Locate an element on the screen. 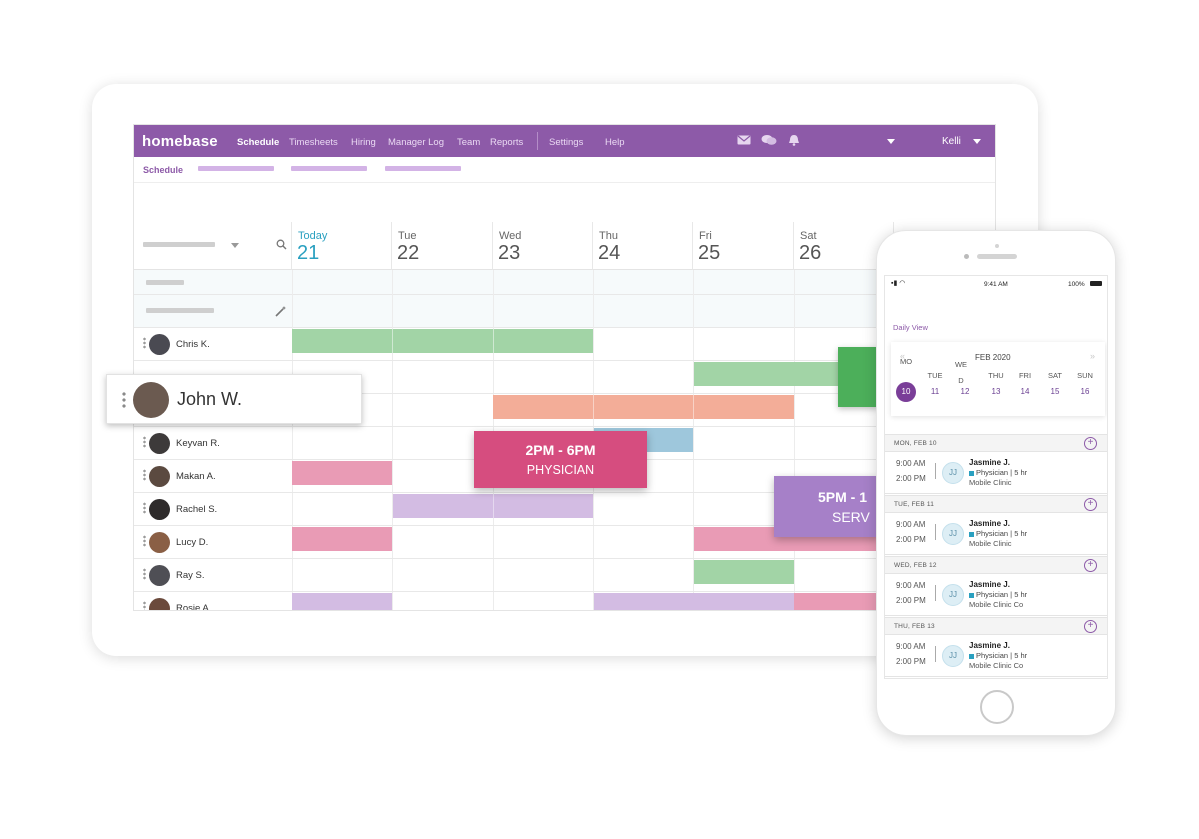  time-arrow-icon is located at coordinates (935, 654).